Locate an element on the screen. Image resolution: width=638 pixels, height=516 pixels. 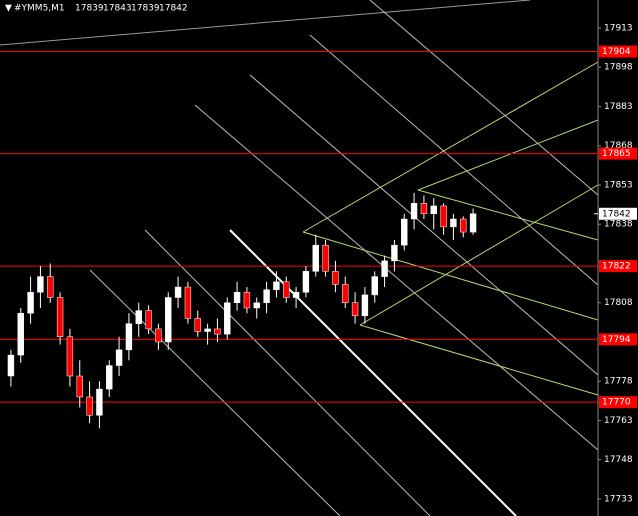
y-tick-label: 17913 is located at coordinates (618, 28).